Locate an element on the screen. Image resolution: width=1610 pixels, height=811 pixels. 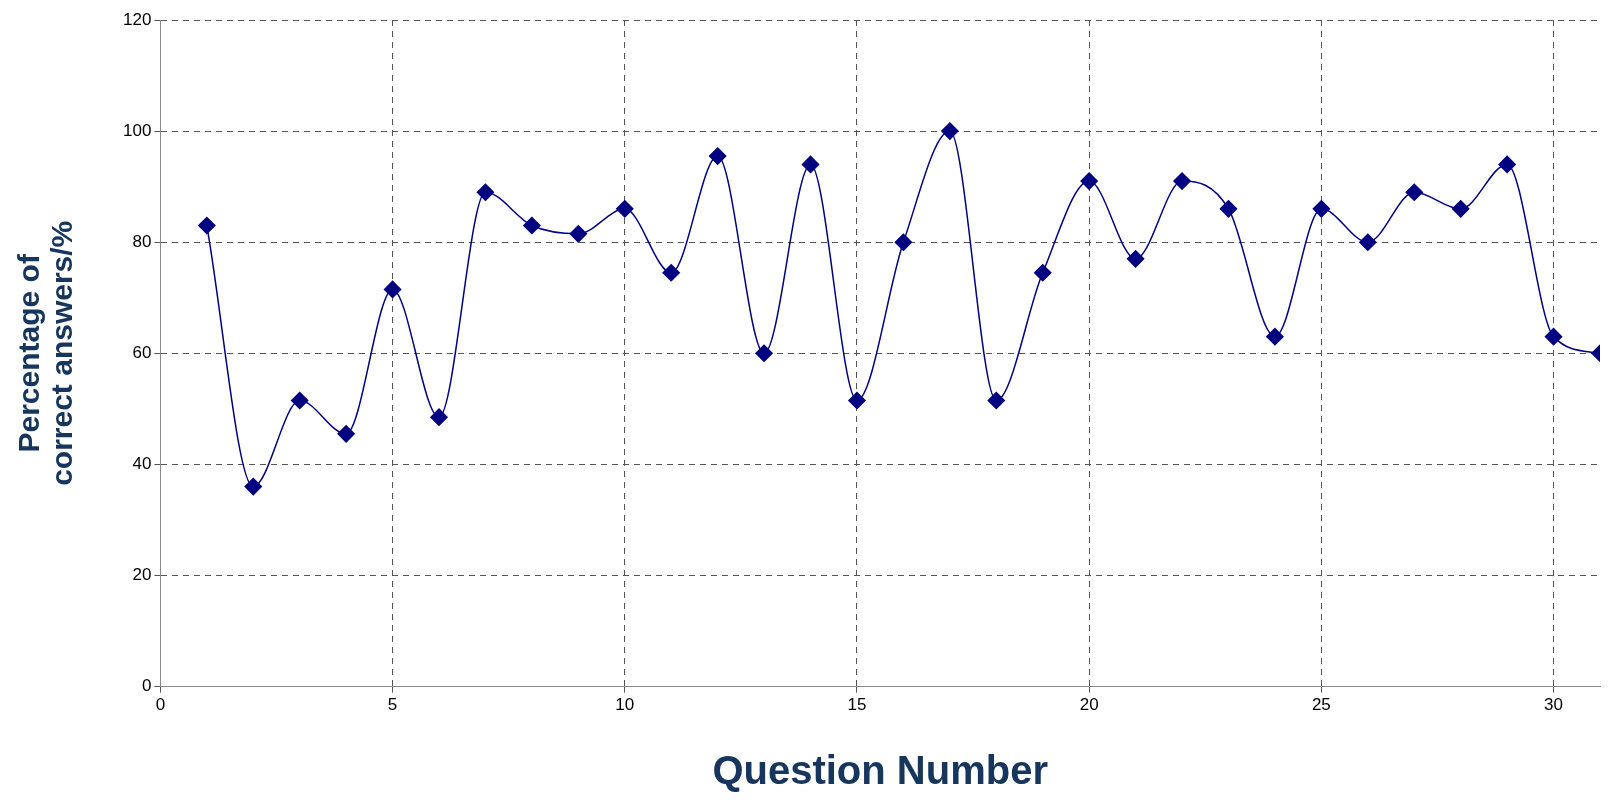
y-tick-label: 120 is located at coordinates (137, 19).